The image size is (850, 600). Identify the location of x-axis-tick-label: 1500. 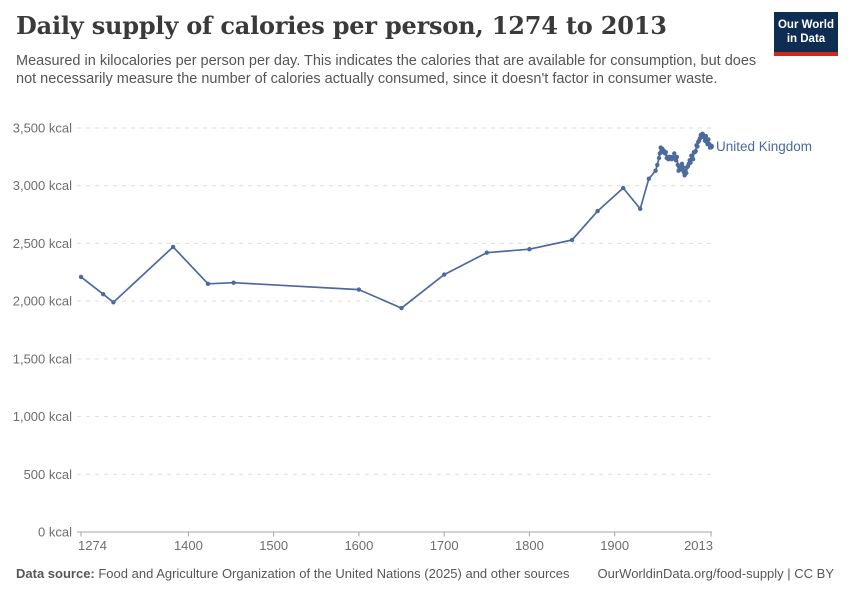
(273, 545).